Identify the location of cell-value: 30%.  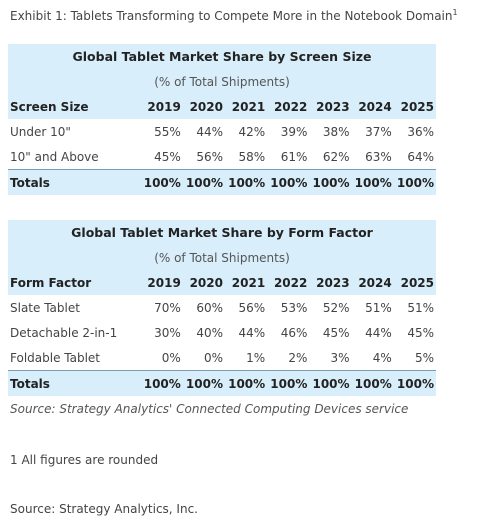
(167, 332).